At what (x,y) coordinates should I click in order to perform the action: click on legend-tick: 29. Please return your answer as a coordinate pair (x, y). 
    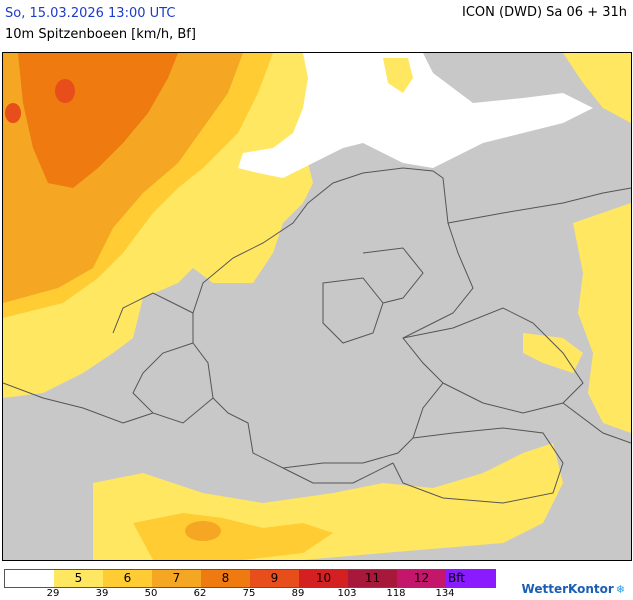
    Looking at the image, I should click on (53, 593).